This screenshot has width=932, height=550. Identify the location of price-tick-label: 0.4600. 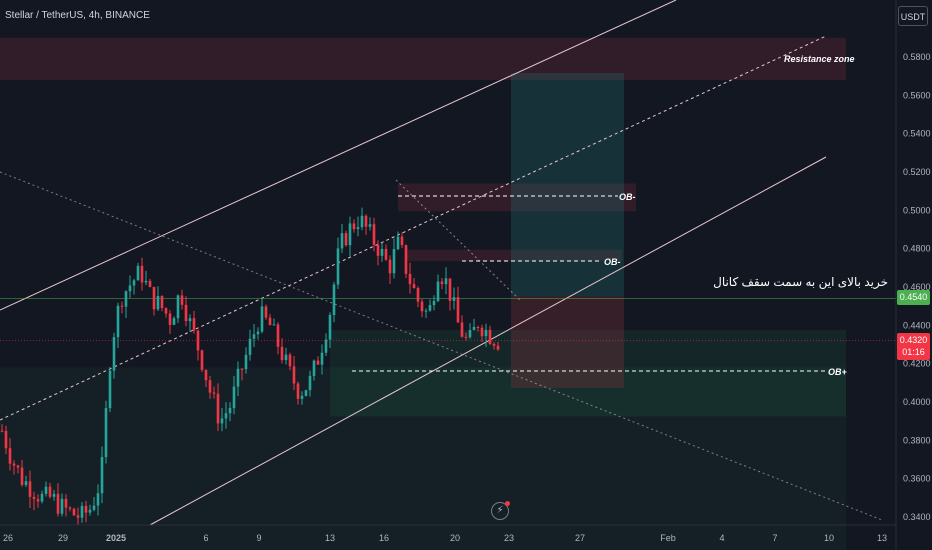
(917, 287).